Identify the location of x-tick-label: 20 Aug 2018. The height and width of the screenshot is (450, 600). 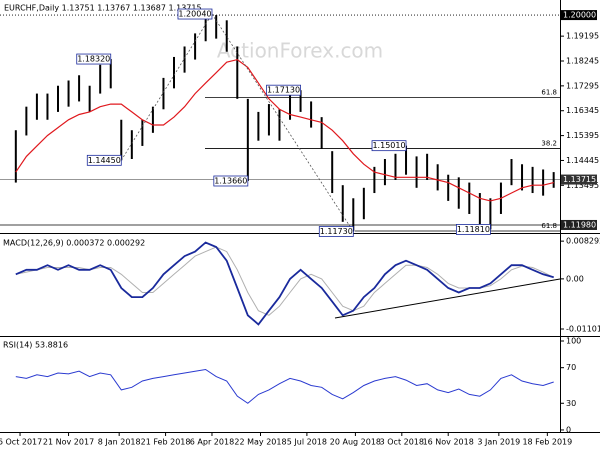
(355, 442).